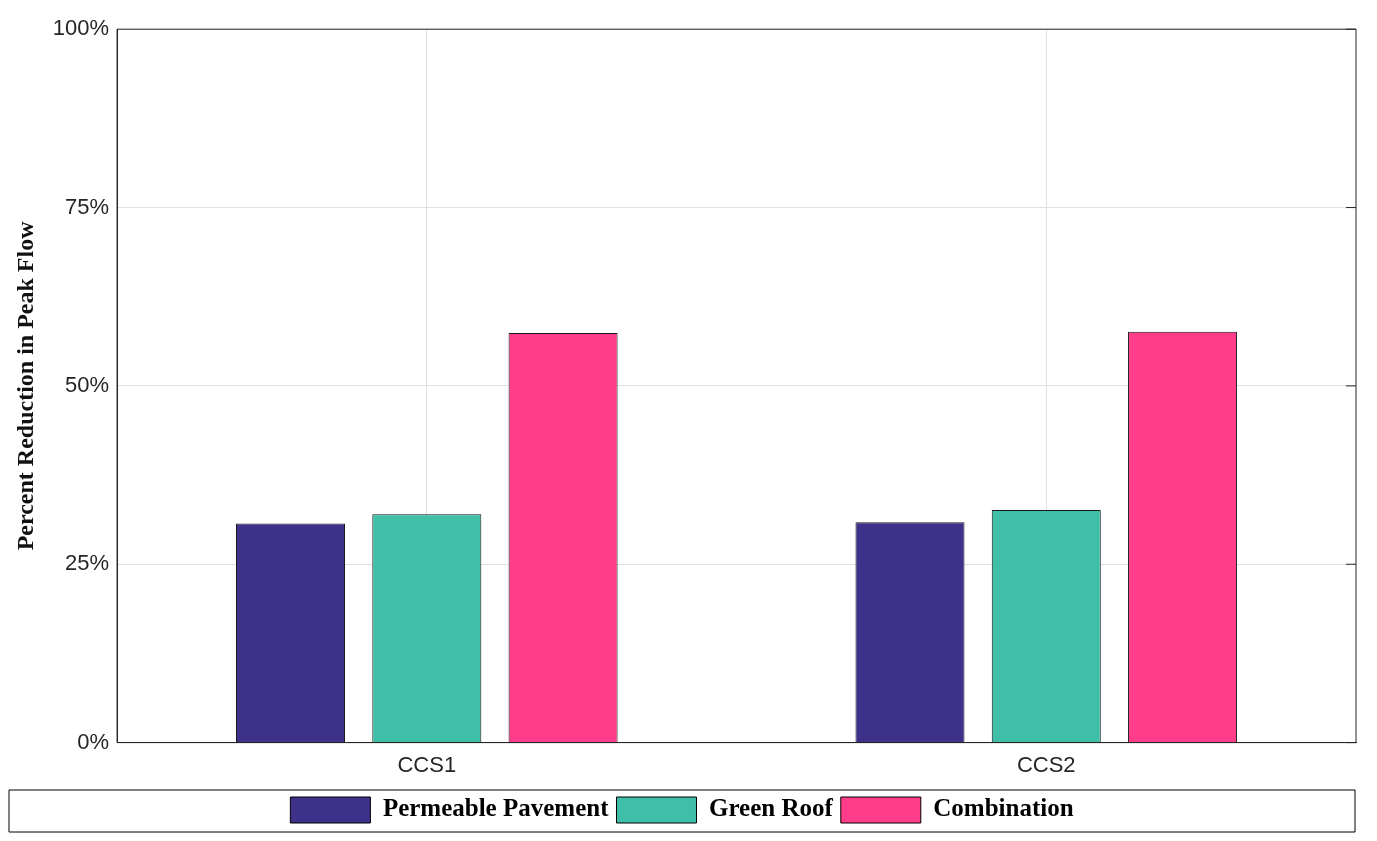 Image resolution: width=1377 pixels, height=841 pixels. I want to click on x-tick-label: CCS2, so click(1046, 764).